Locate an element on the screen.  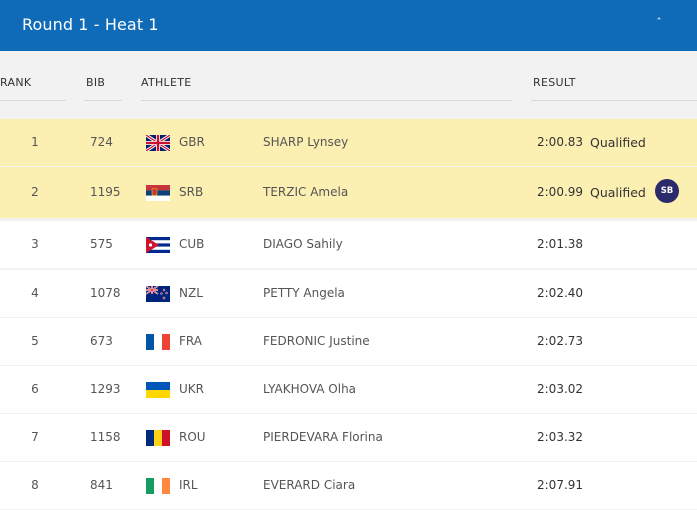
result-time: 2:01.38 is located at coordinates (560, 244).